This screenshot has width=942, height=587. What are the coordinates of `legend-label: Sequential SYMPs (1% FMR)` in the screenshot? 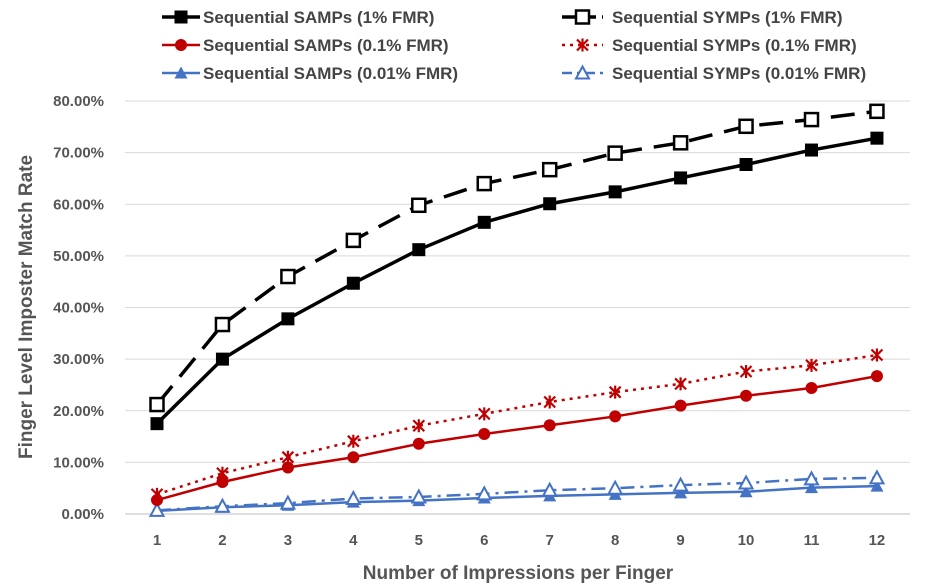 It's located at (727, 17).